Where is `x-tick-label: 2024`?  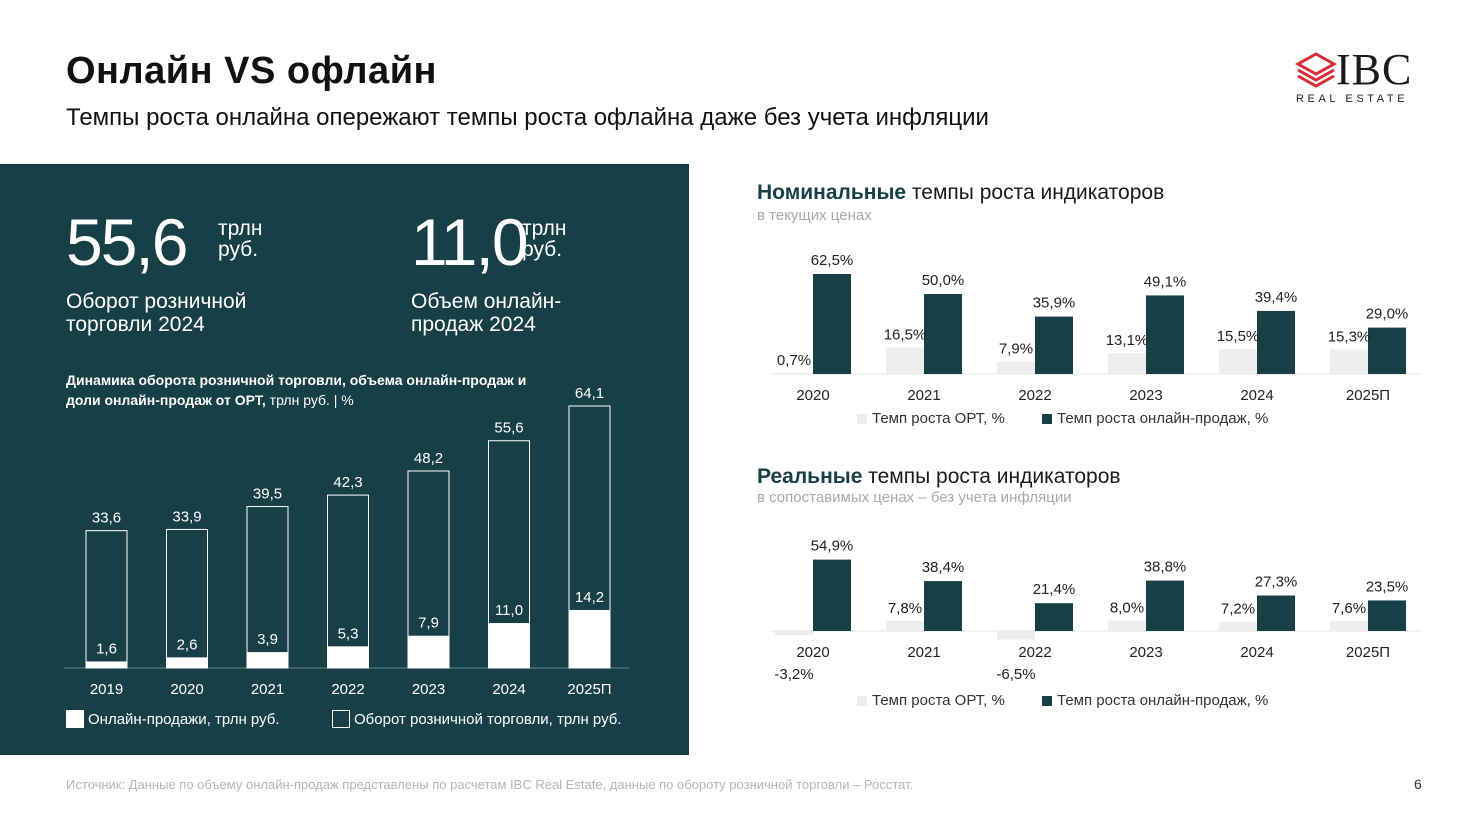
x-tick-label: 2024 is located at coordinates (1256, 395).